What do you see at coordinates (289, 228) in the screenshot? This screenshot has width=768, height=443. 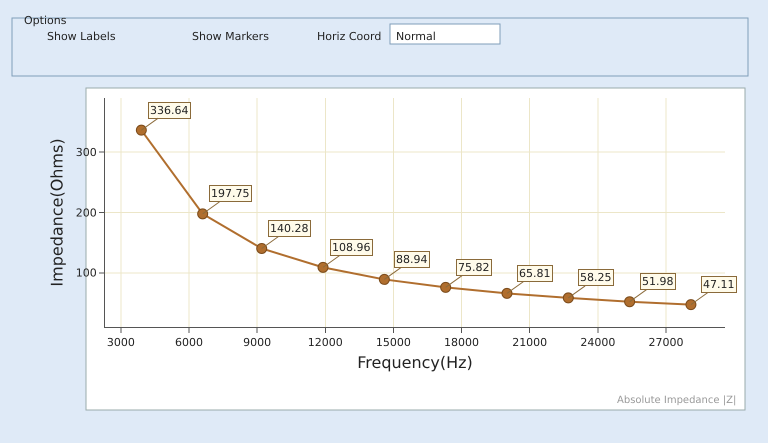 I see `data-label: 140.28` at bounding box center [289, 228].